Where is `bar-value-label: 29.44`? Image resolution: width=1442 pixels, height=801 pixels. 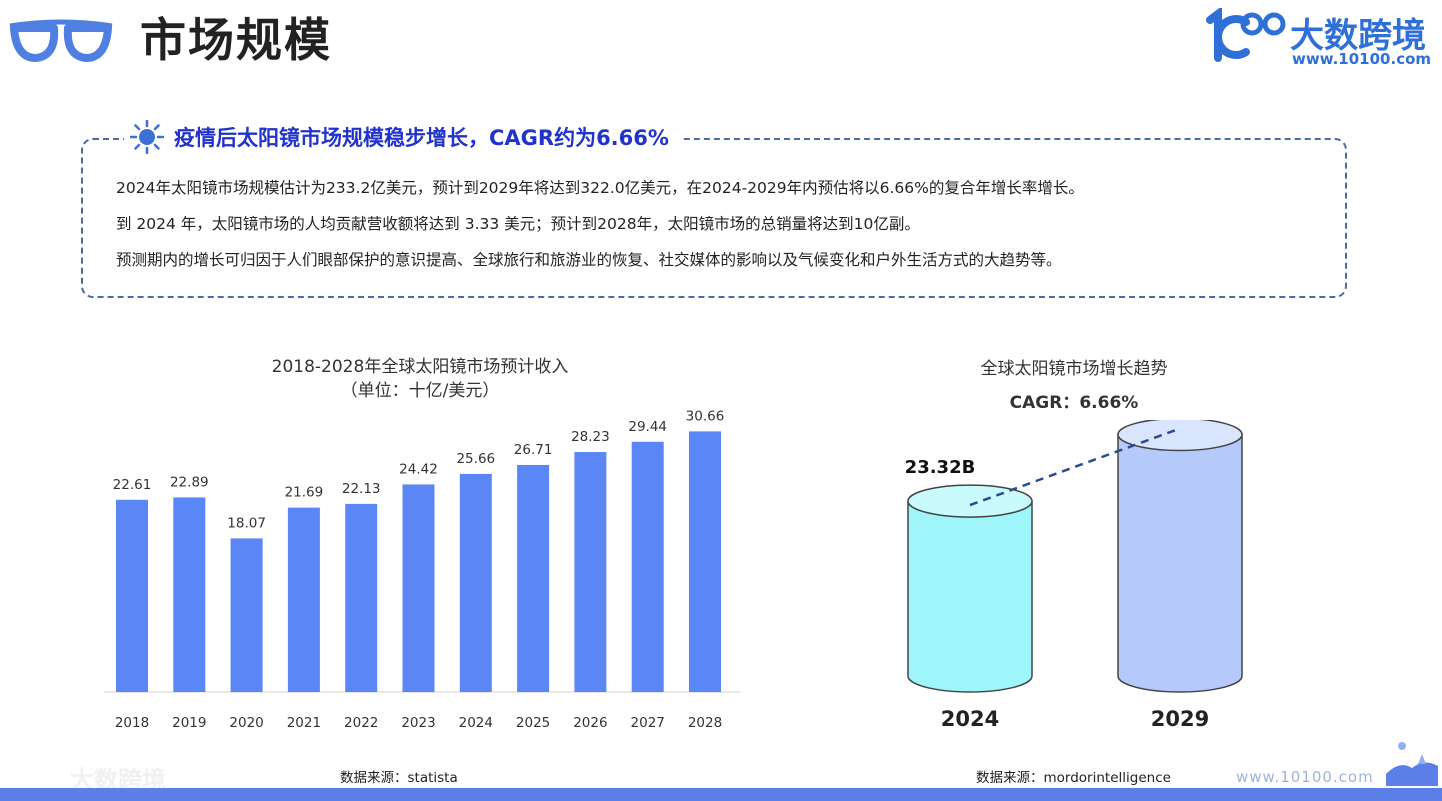
bar-value-label: 29.44 is located at coordinates (647, 427).